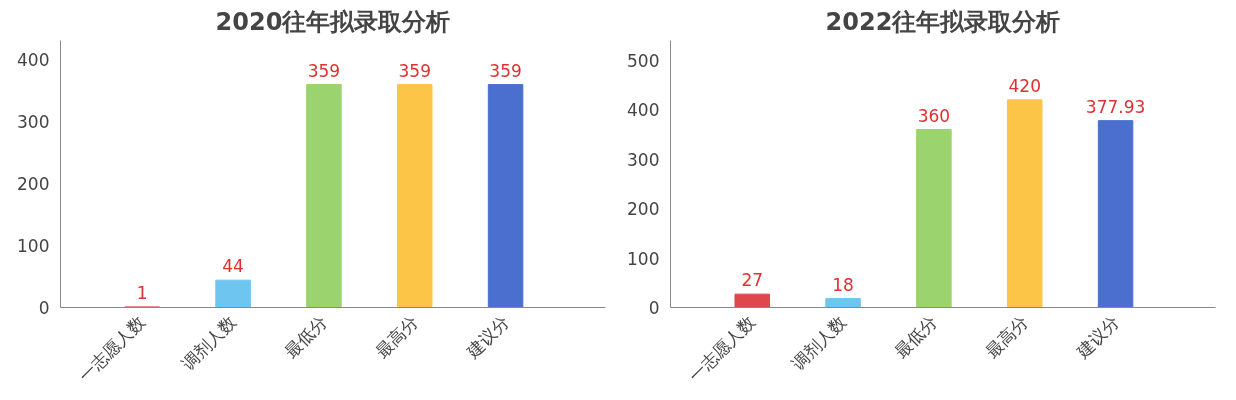 The height and width of the screenshot is (400, 1236). Describe the element at coordinates (943, 21) in the screenshot. I see `chart-title: 2022往年拟录取分析` at that location.